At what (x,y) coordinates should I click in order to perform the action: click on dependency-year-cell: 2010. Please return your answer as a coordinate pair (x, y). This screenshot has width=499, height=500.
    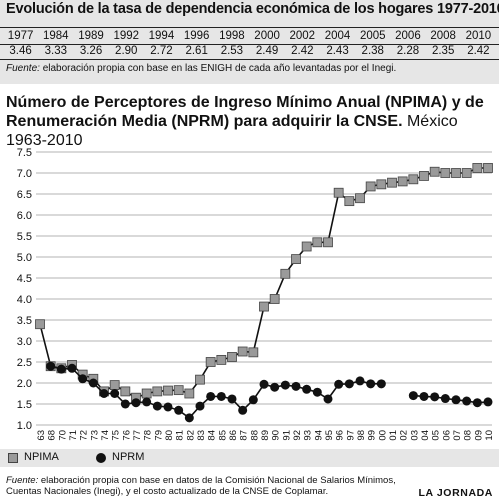
    Looking at the image, I should click on (478, 36).